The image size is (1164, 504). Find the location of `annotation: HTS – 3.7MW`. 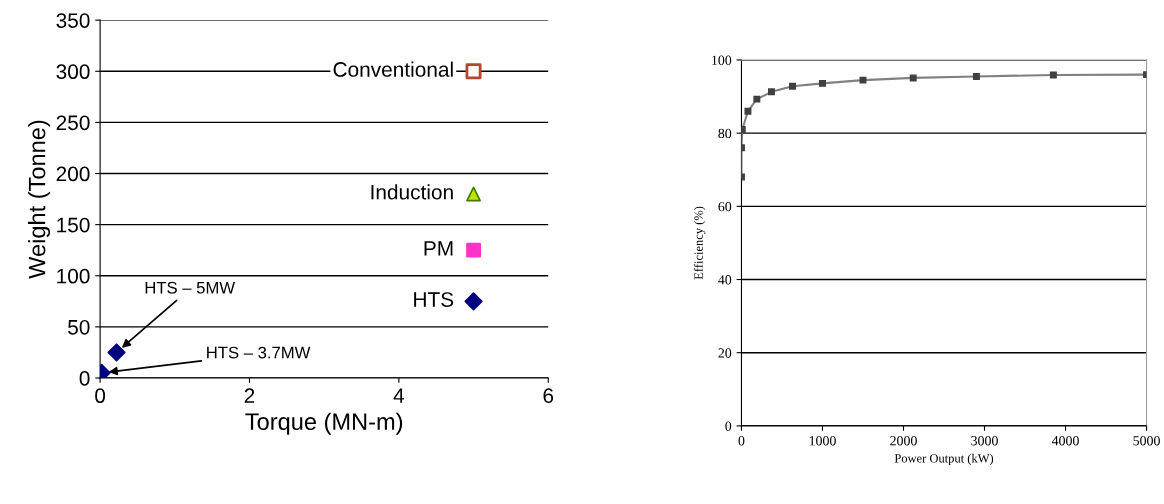

annotation: HTS – 3.7MW is located at coordinates (259, 352).